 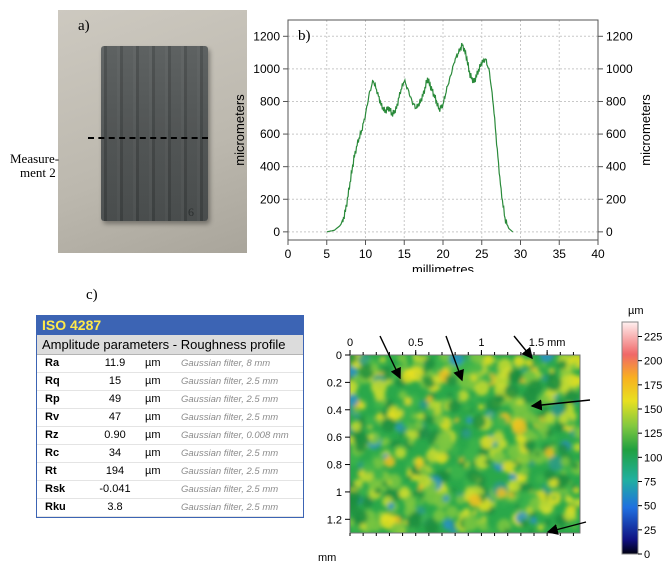 I want to click on colorbar-unit: µm, so click(x=636, y=311).